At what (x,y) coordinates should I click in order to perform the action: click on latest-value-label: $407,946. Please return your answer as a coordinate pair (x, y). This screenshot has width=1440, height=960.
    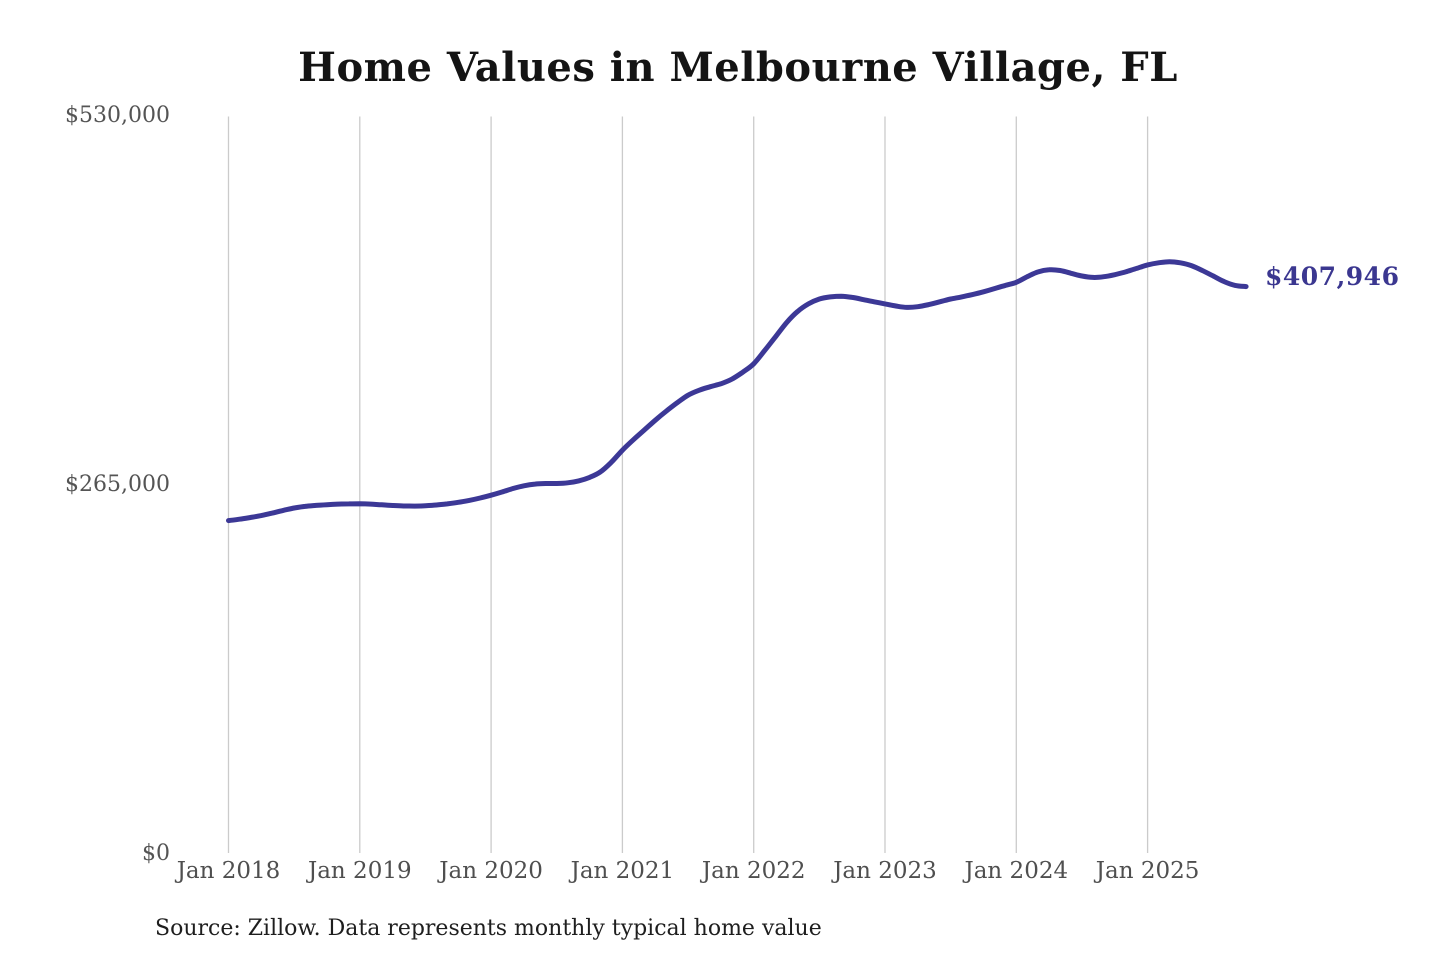
    Looking at the image, I should click on (1332, 276).